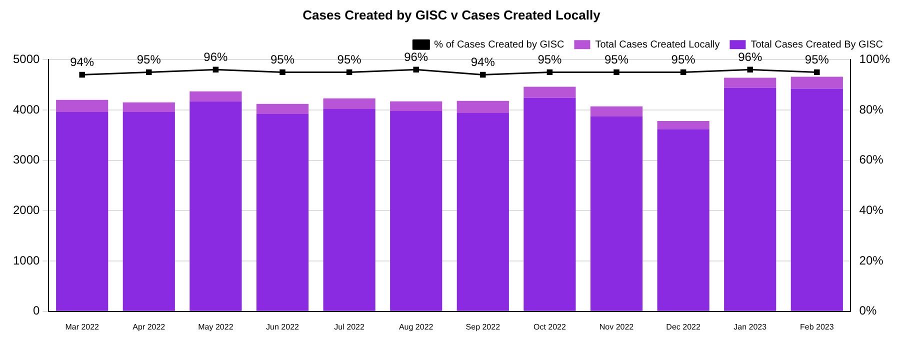 This screenshot has height=340, width=903. Describe the element at coordinates (616, 327) in the screenshot. I see `x-tick-label: Nov 2022` at that location.